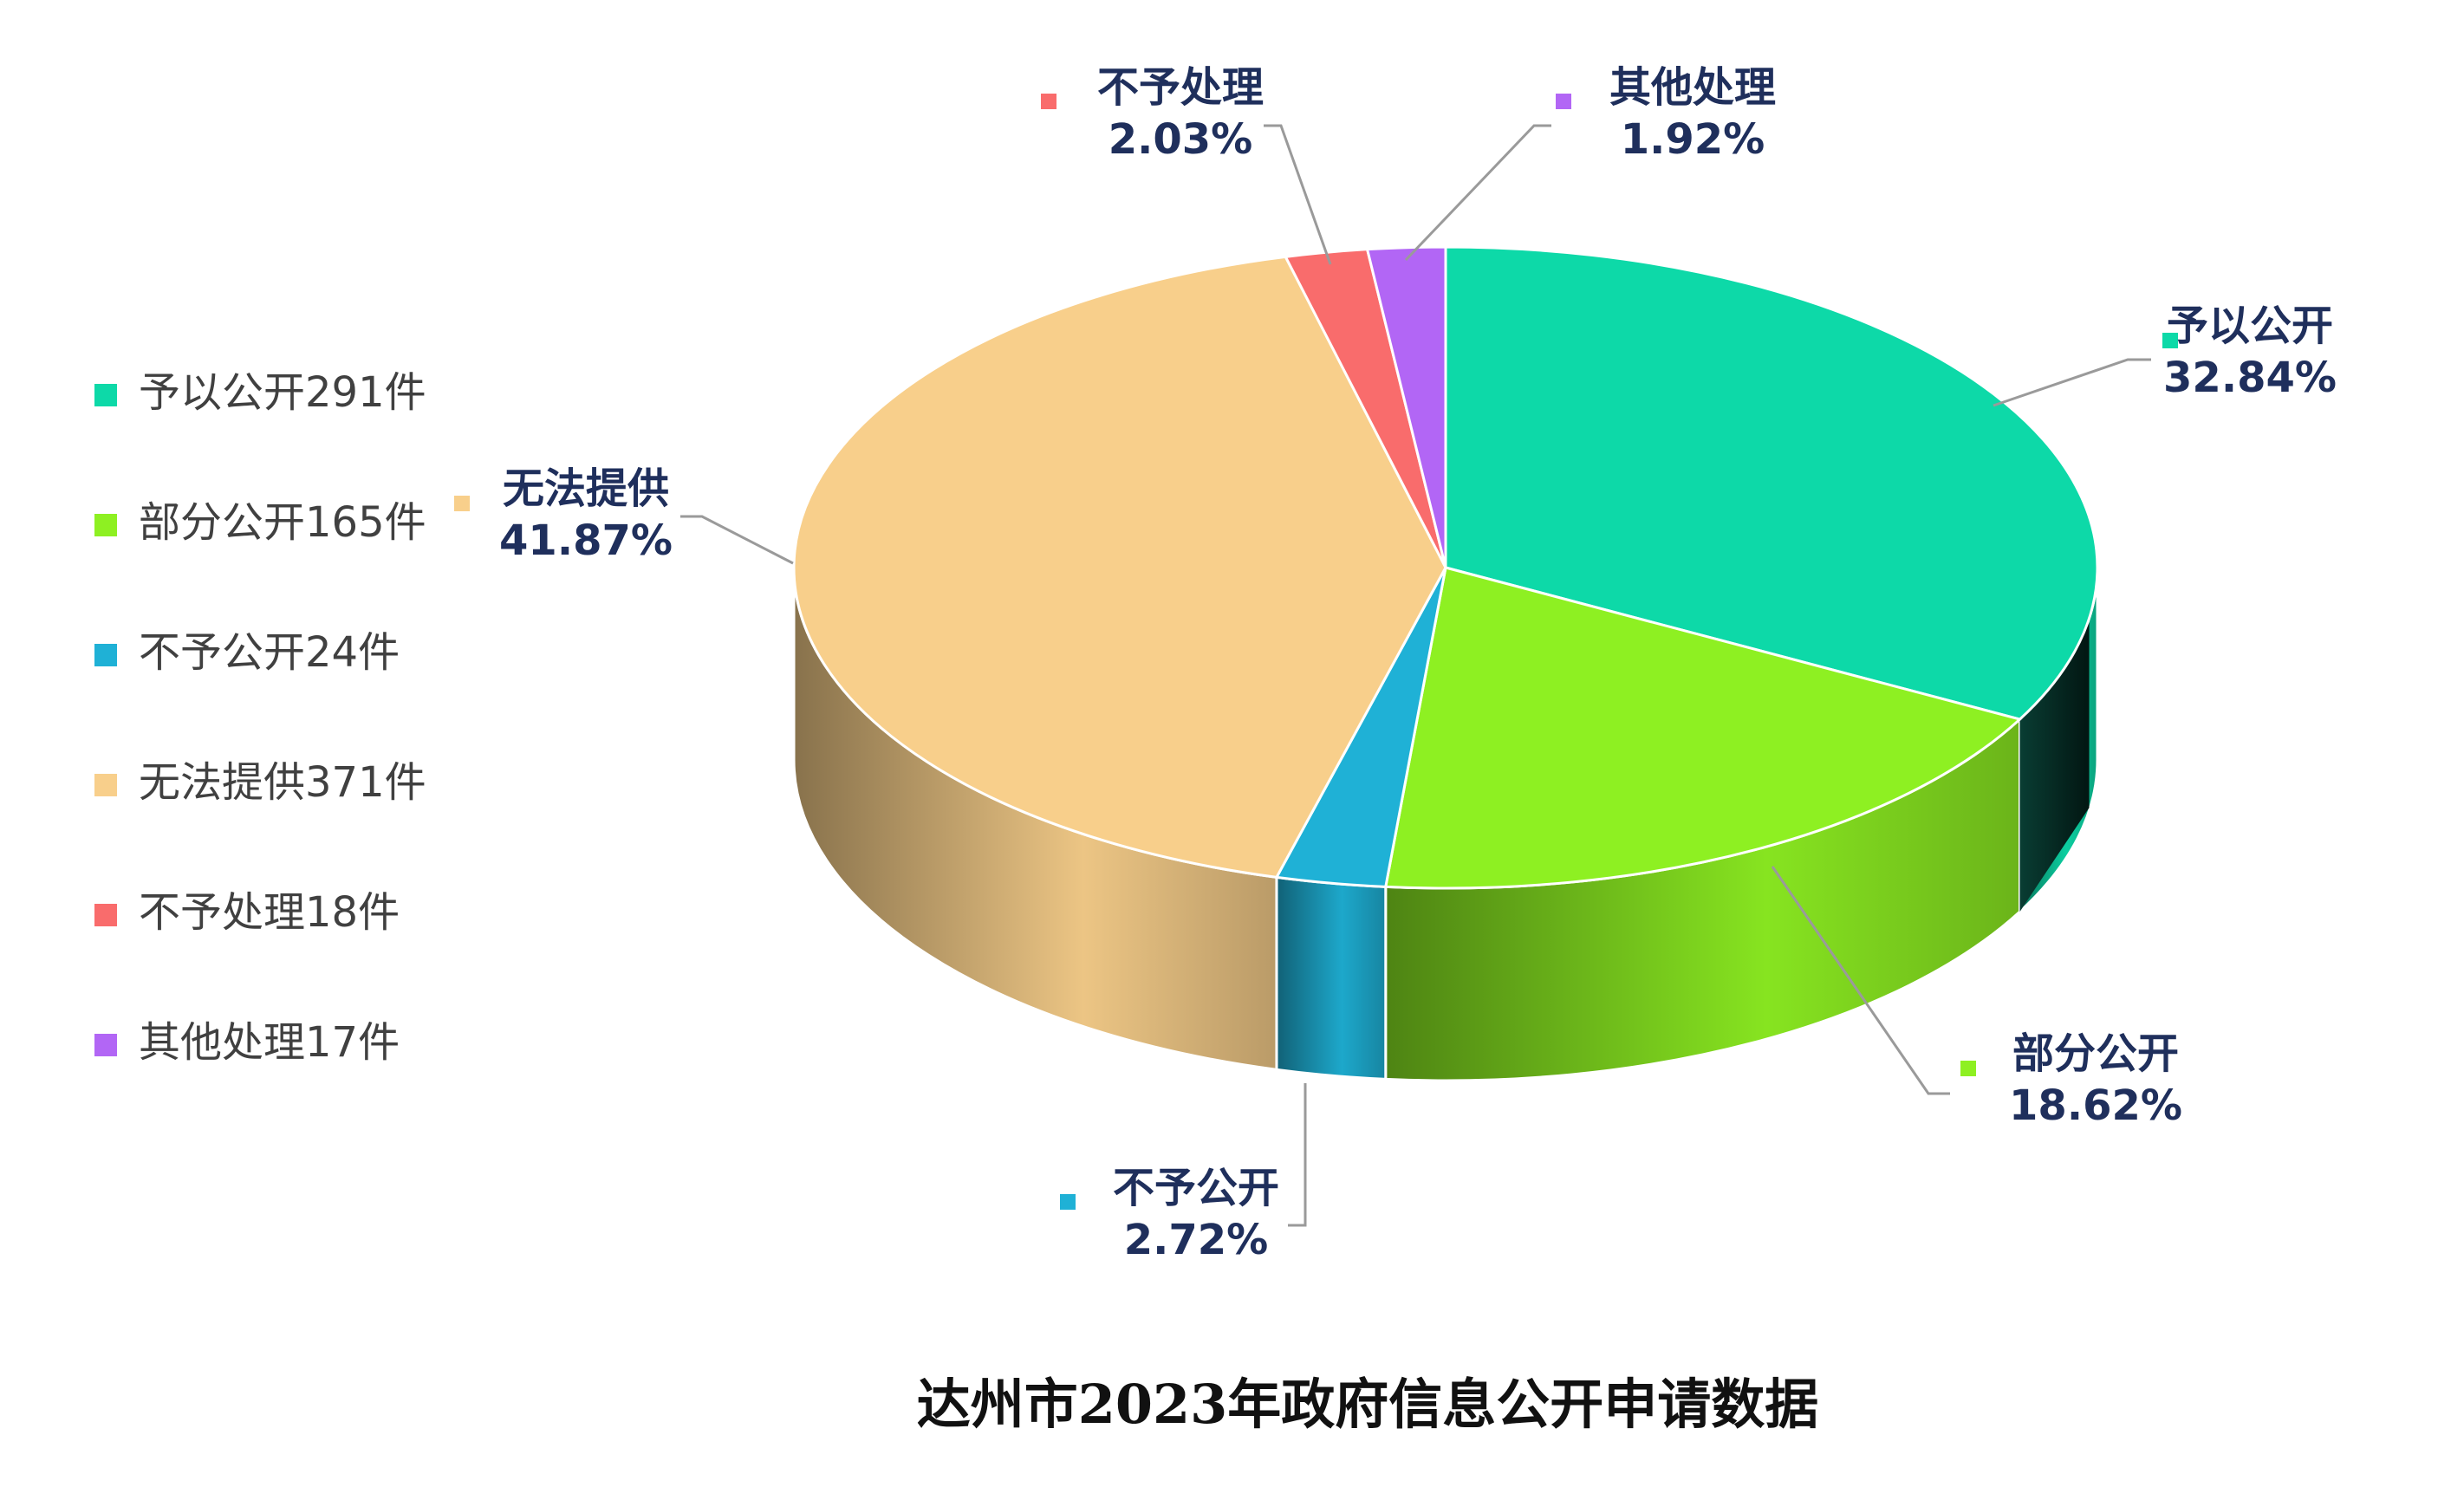  What do you see at coordinates (1068, 1202) in the screenshot?
I see `callout-marker-withheld` at bounding box center [1068, 1202].